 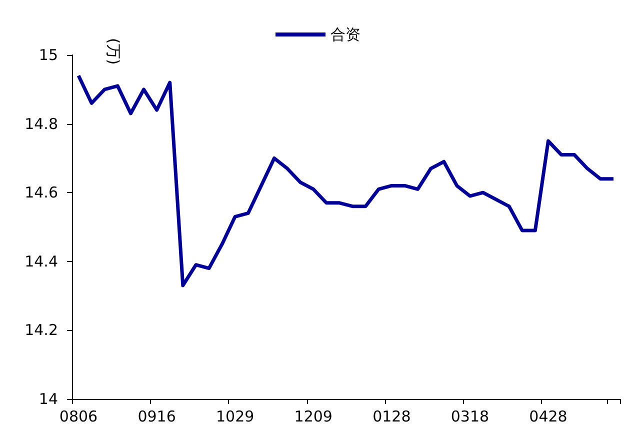 I want to click on x-tick-label: 0428, so click(x=548, y=417).